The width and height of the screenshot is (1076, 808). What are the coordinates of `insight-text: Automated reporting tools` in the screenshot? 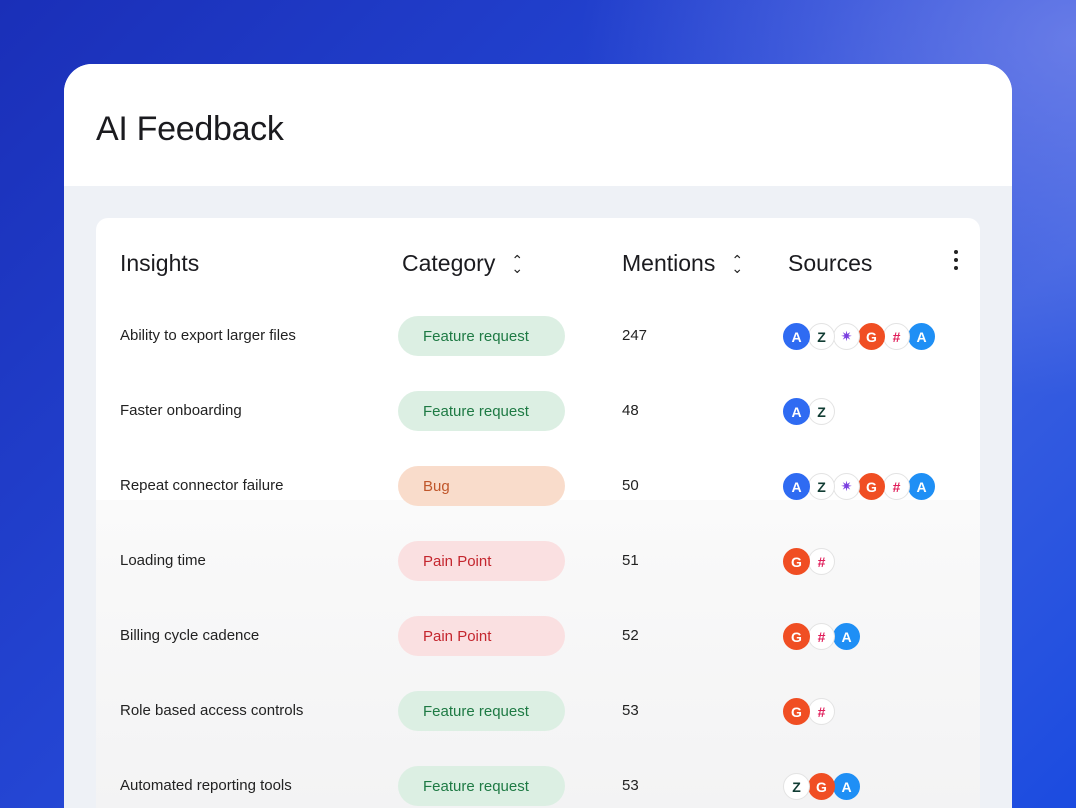 It's located at (206, 785).